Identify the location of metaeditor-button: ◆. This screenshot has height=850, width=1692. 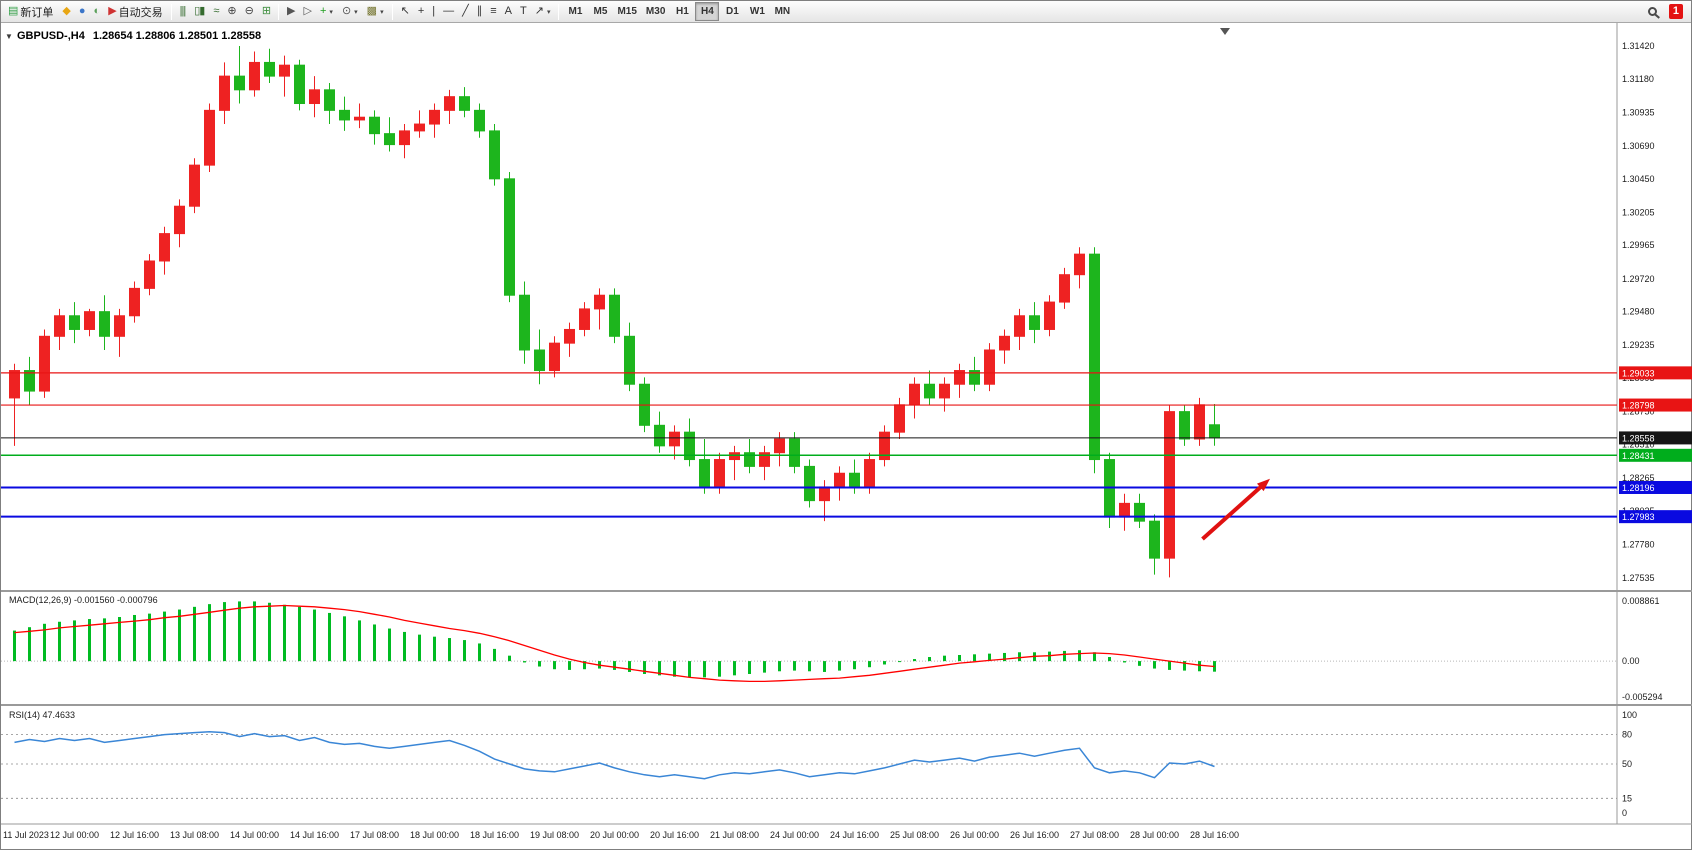
(65, 11).